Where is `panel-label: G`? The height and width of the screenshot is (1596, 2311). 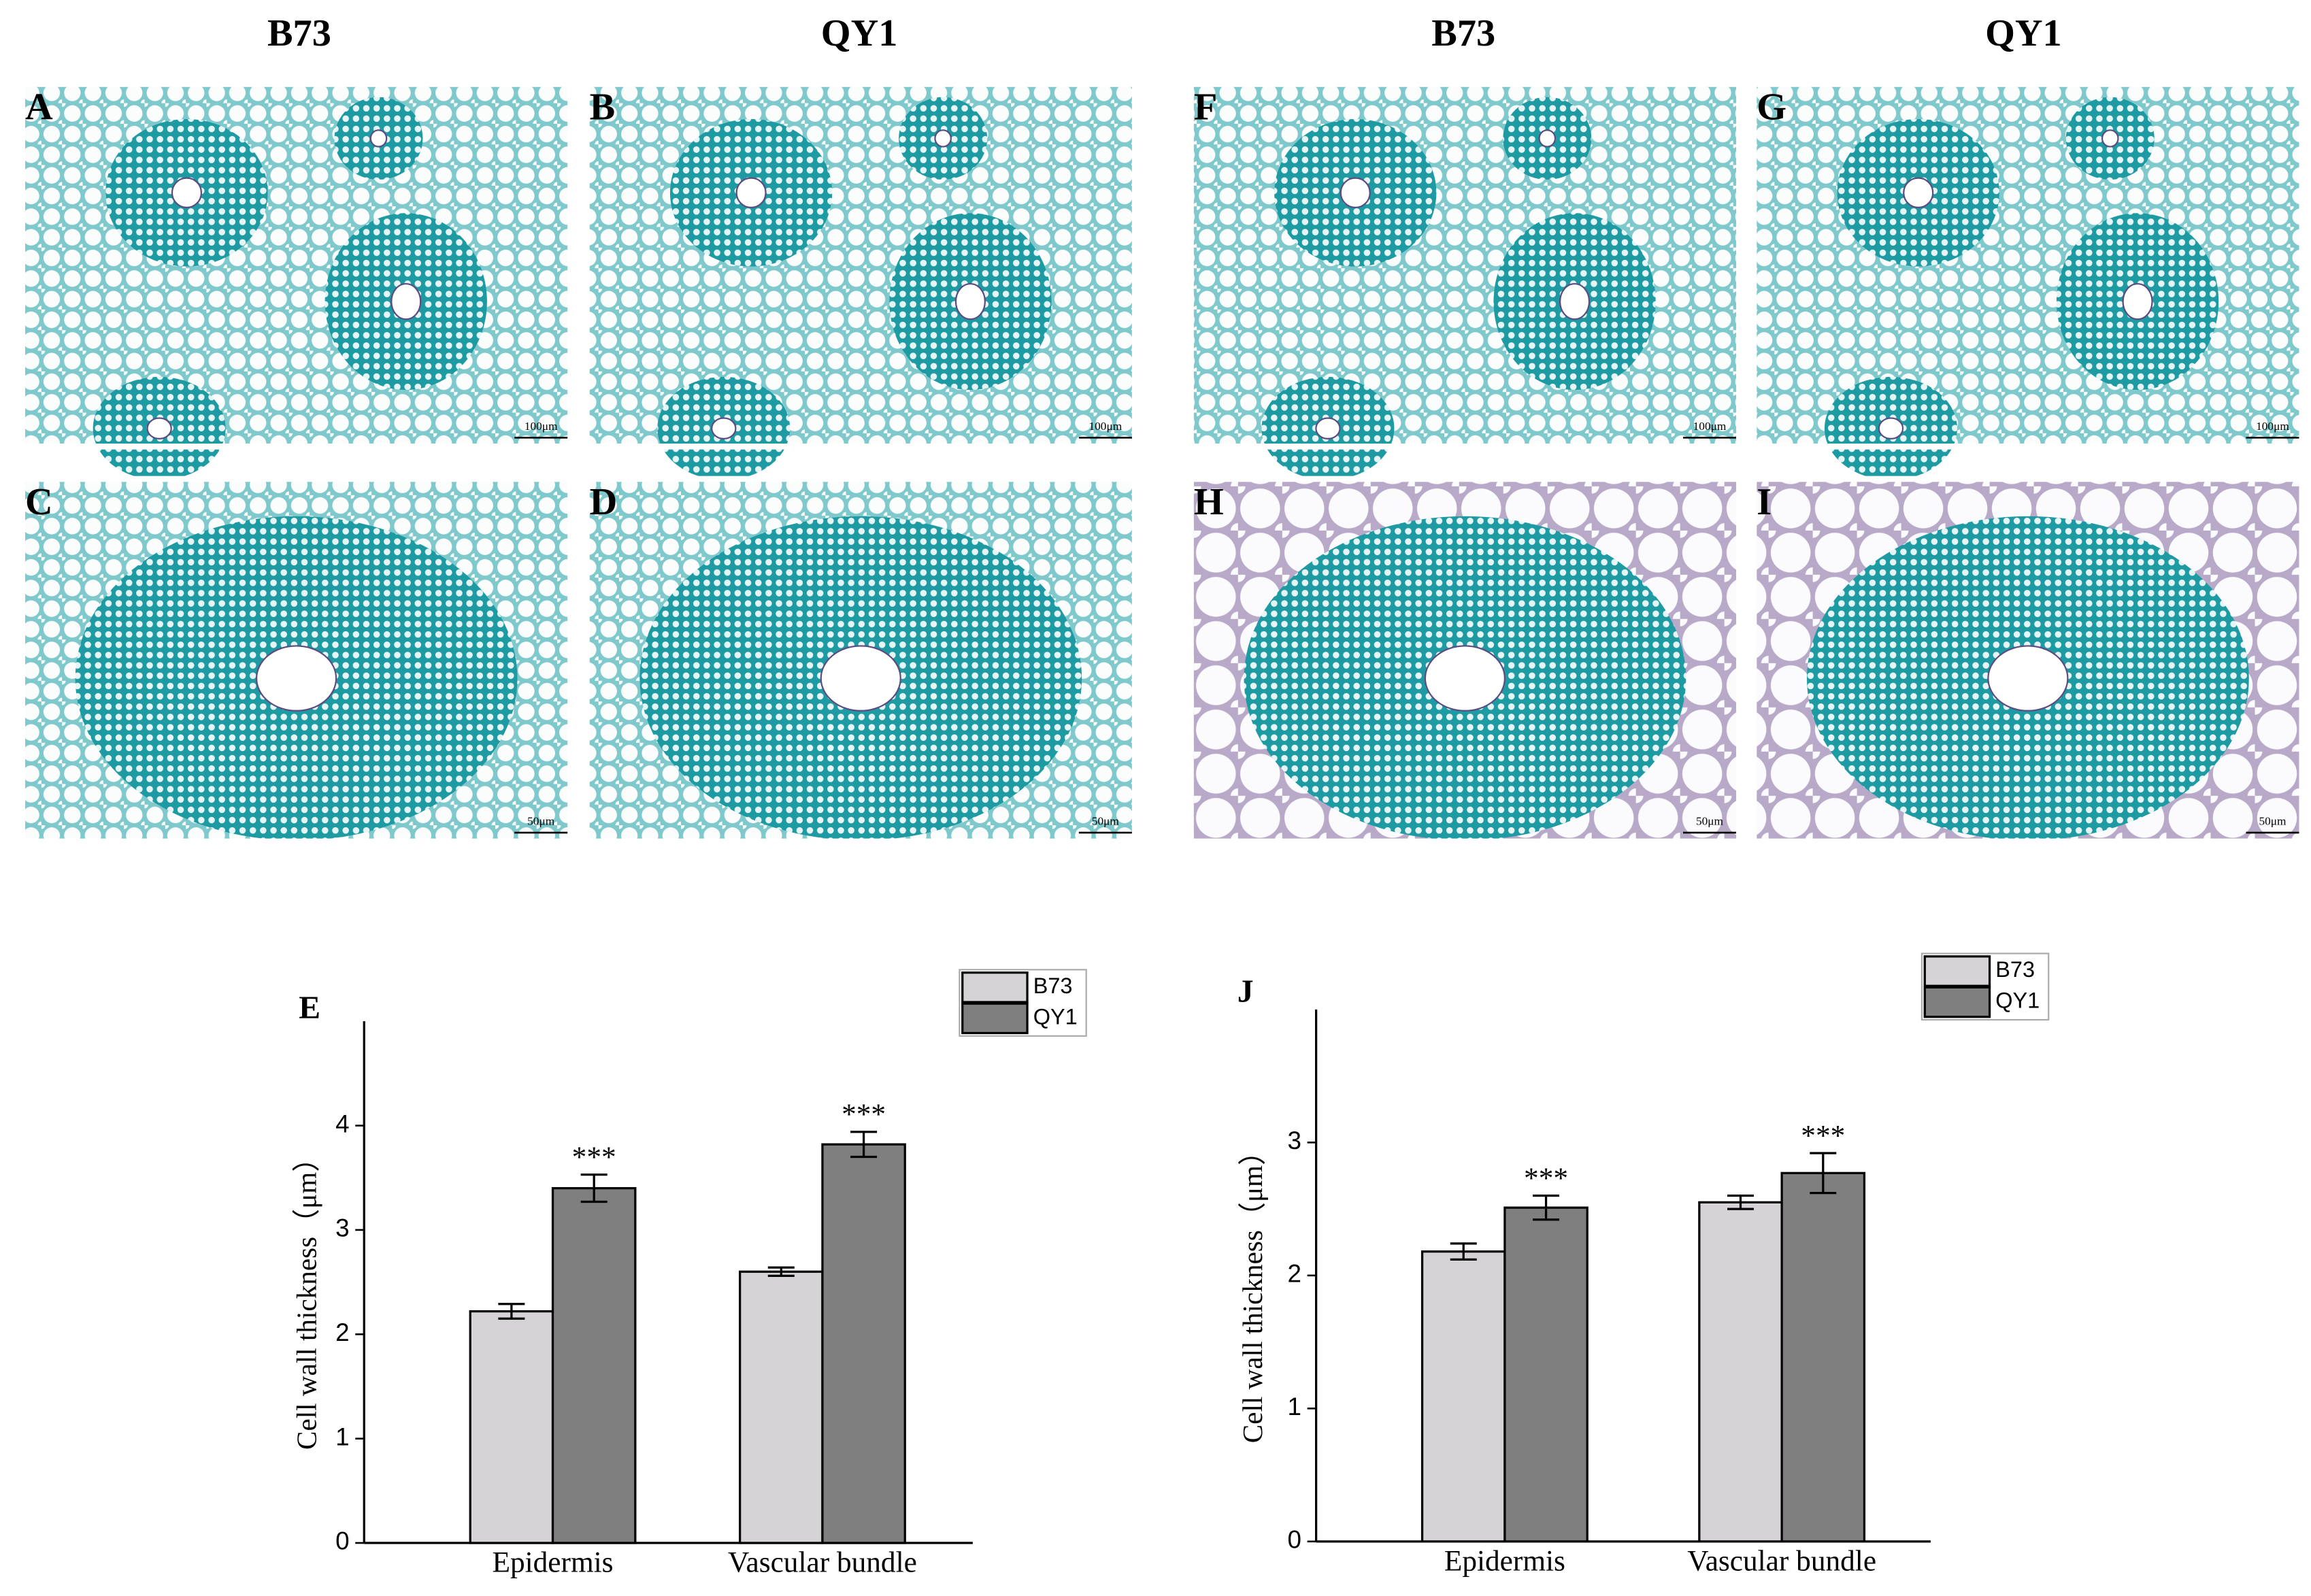
panel-label: G is located at coordinates (1772, 107).